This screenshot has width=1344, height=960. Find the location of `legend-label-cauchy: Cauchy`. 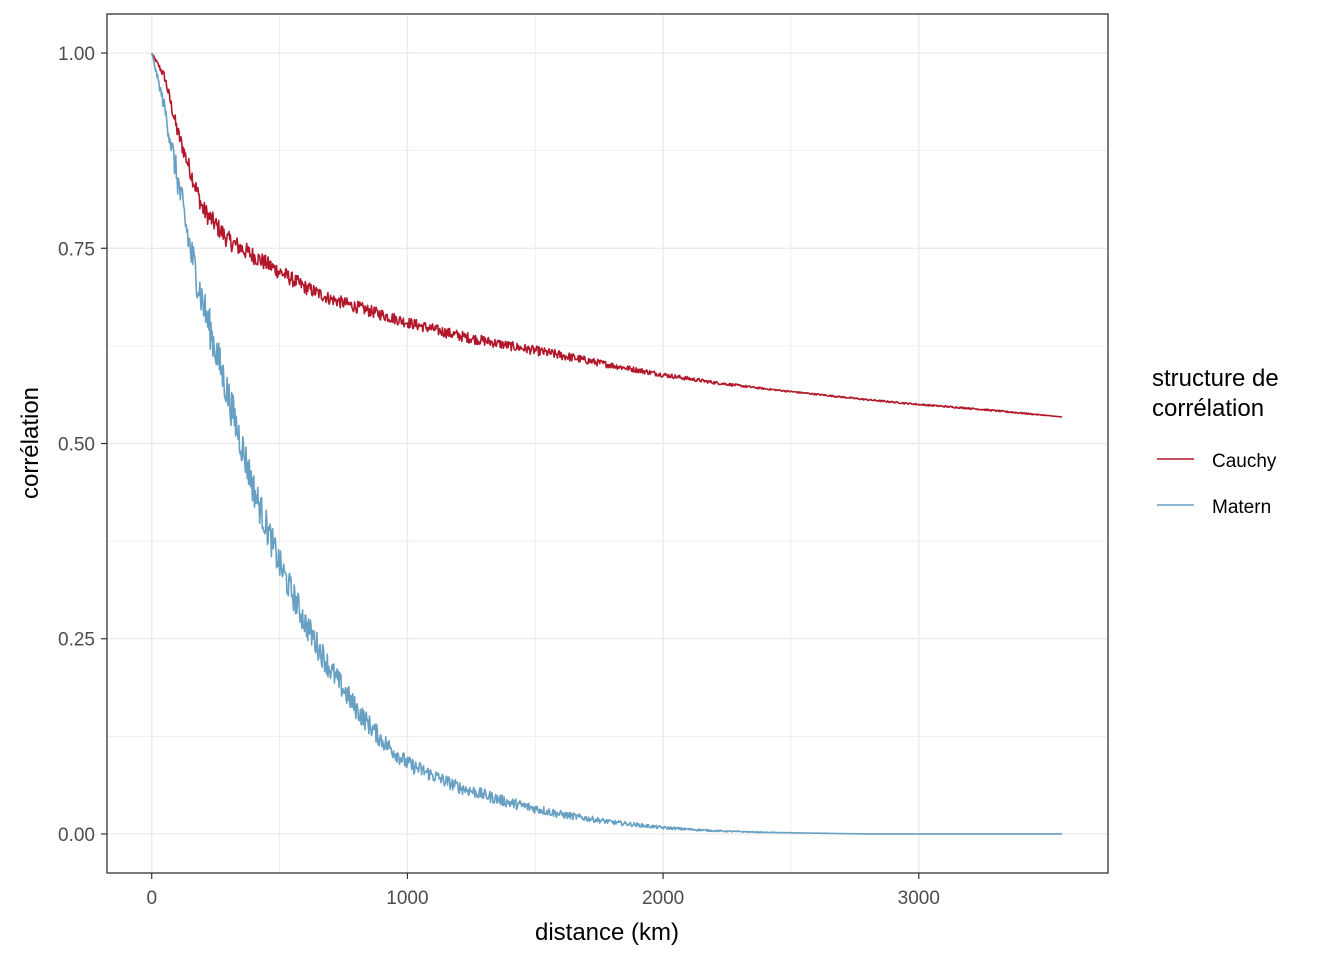

legend-label-cauchy: Cauchy is located at coordinates (1244, 461).